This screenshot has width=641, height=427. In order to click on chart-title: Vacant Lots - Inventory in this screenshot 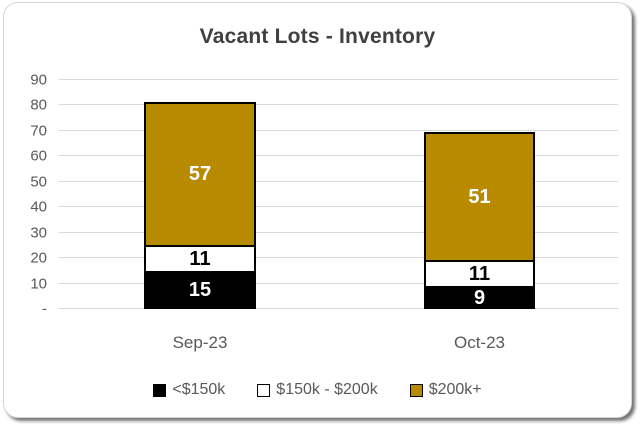, I will do `click(317, 36)`.